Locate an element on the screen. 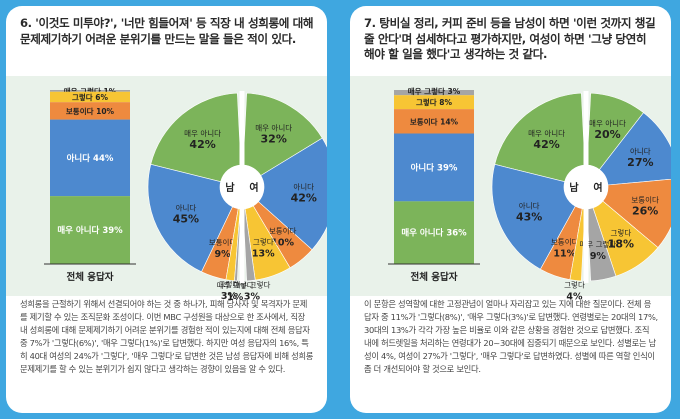 Image resolution: width=680 pixels, height=419 pixels. total-bar-label: 보통이다 10% is located at coordinates (90, 111).